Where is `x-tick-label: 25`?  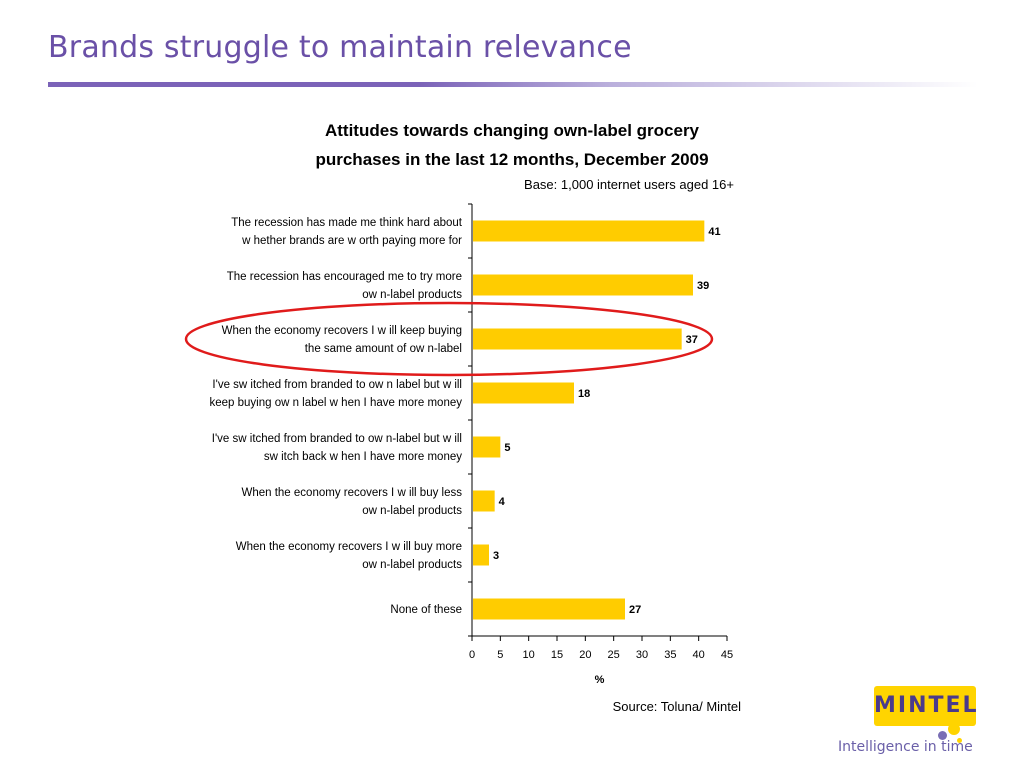
x-tick-label: 25 is located at coordinates (614, 655).